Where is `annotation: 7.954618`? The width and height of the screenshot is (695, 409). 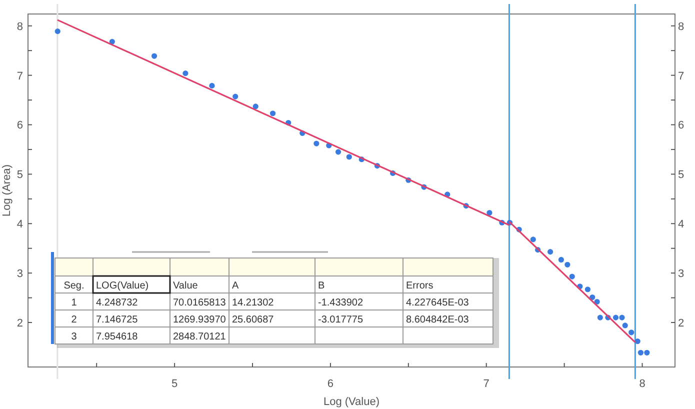
annotation: 7.954618 is located at coordinates (117, 337).